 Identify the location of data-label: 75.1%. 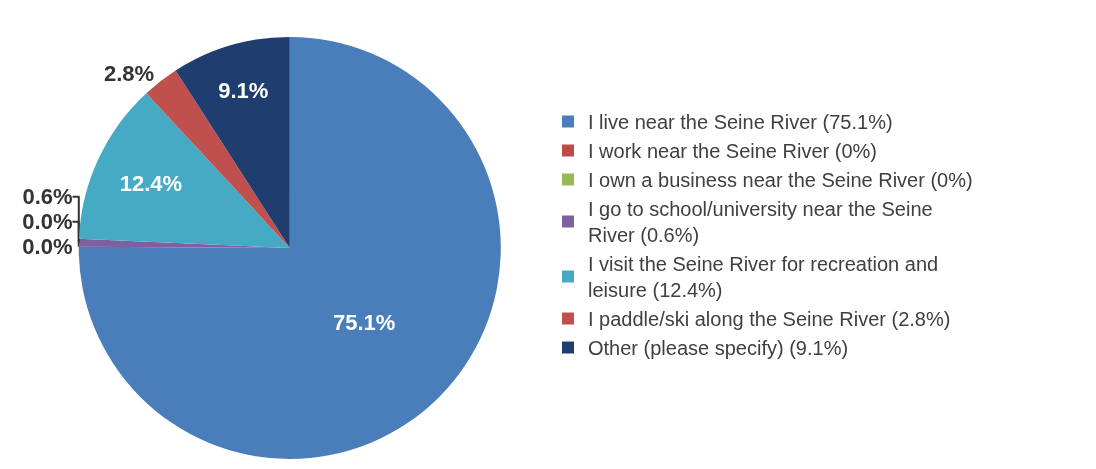
(364, 323).